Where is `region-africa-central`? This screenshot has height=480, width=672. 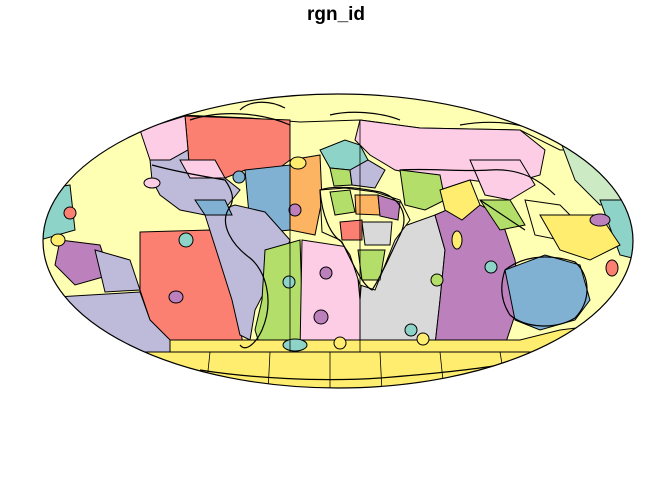
region-africa-central is located at coordinates (377, 233).